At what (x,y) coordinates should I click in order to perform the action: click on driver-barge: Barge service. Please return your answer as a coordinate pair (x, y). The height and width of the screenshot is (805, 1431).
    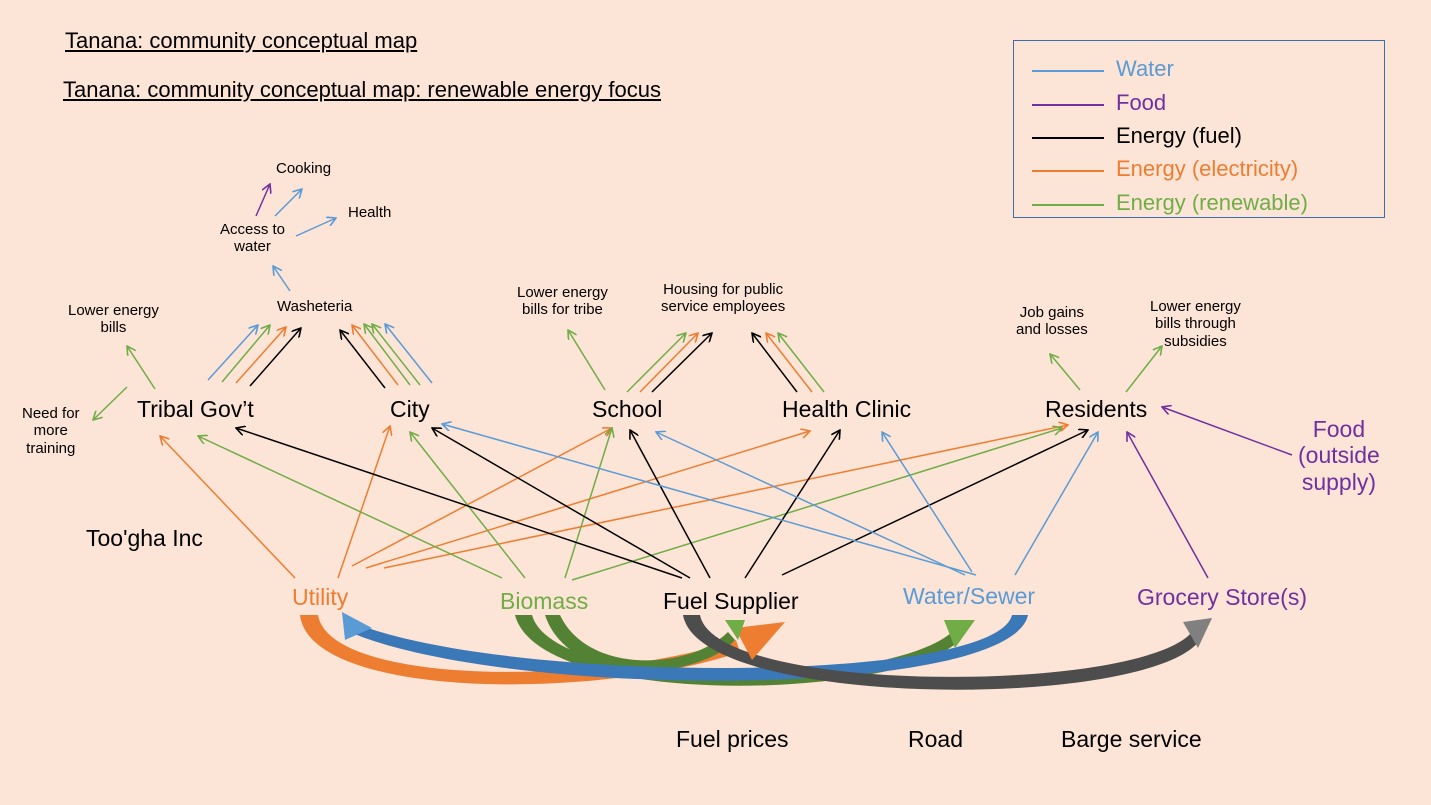
    Looking at the image, I should click on (1131, 739).